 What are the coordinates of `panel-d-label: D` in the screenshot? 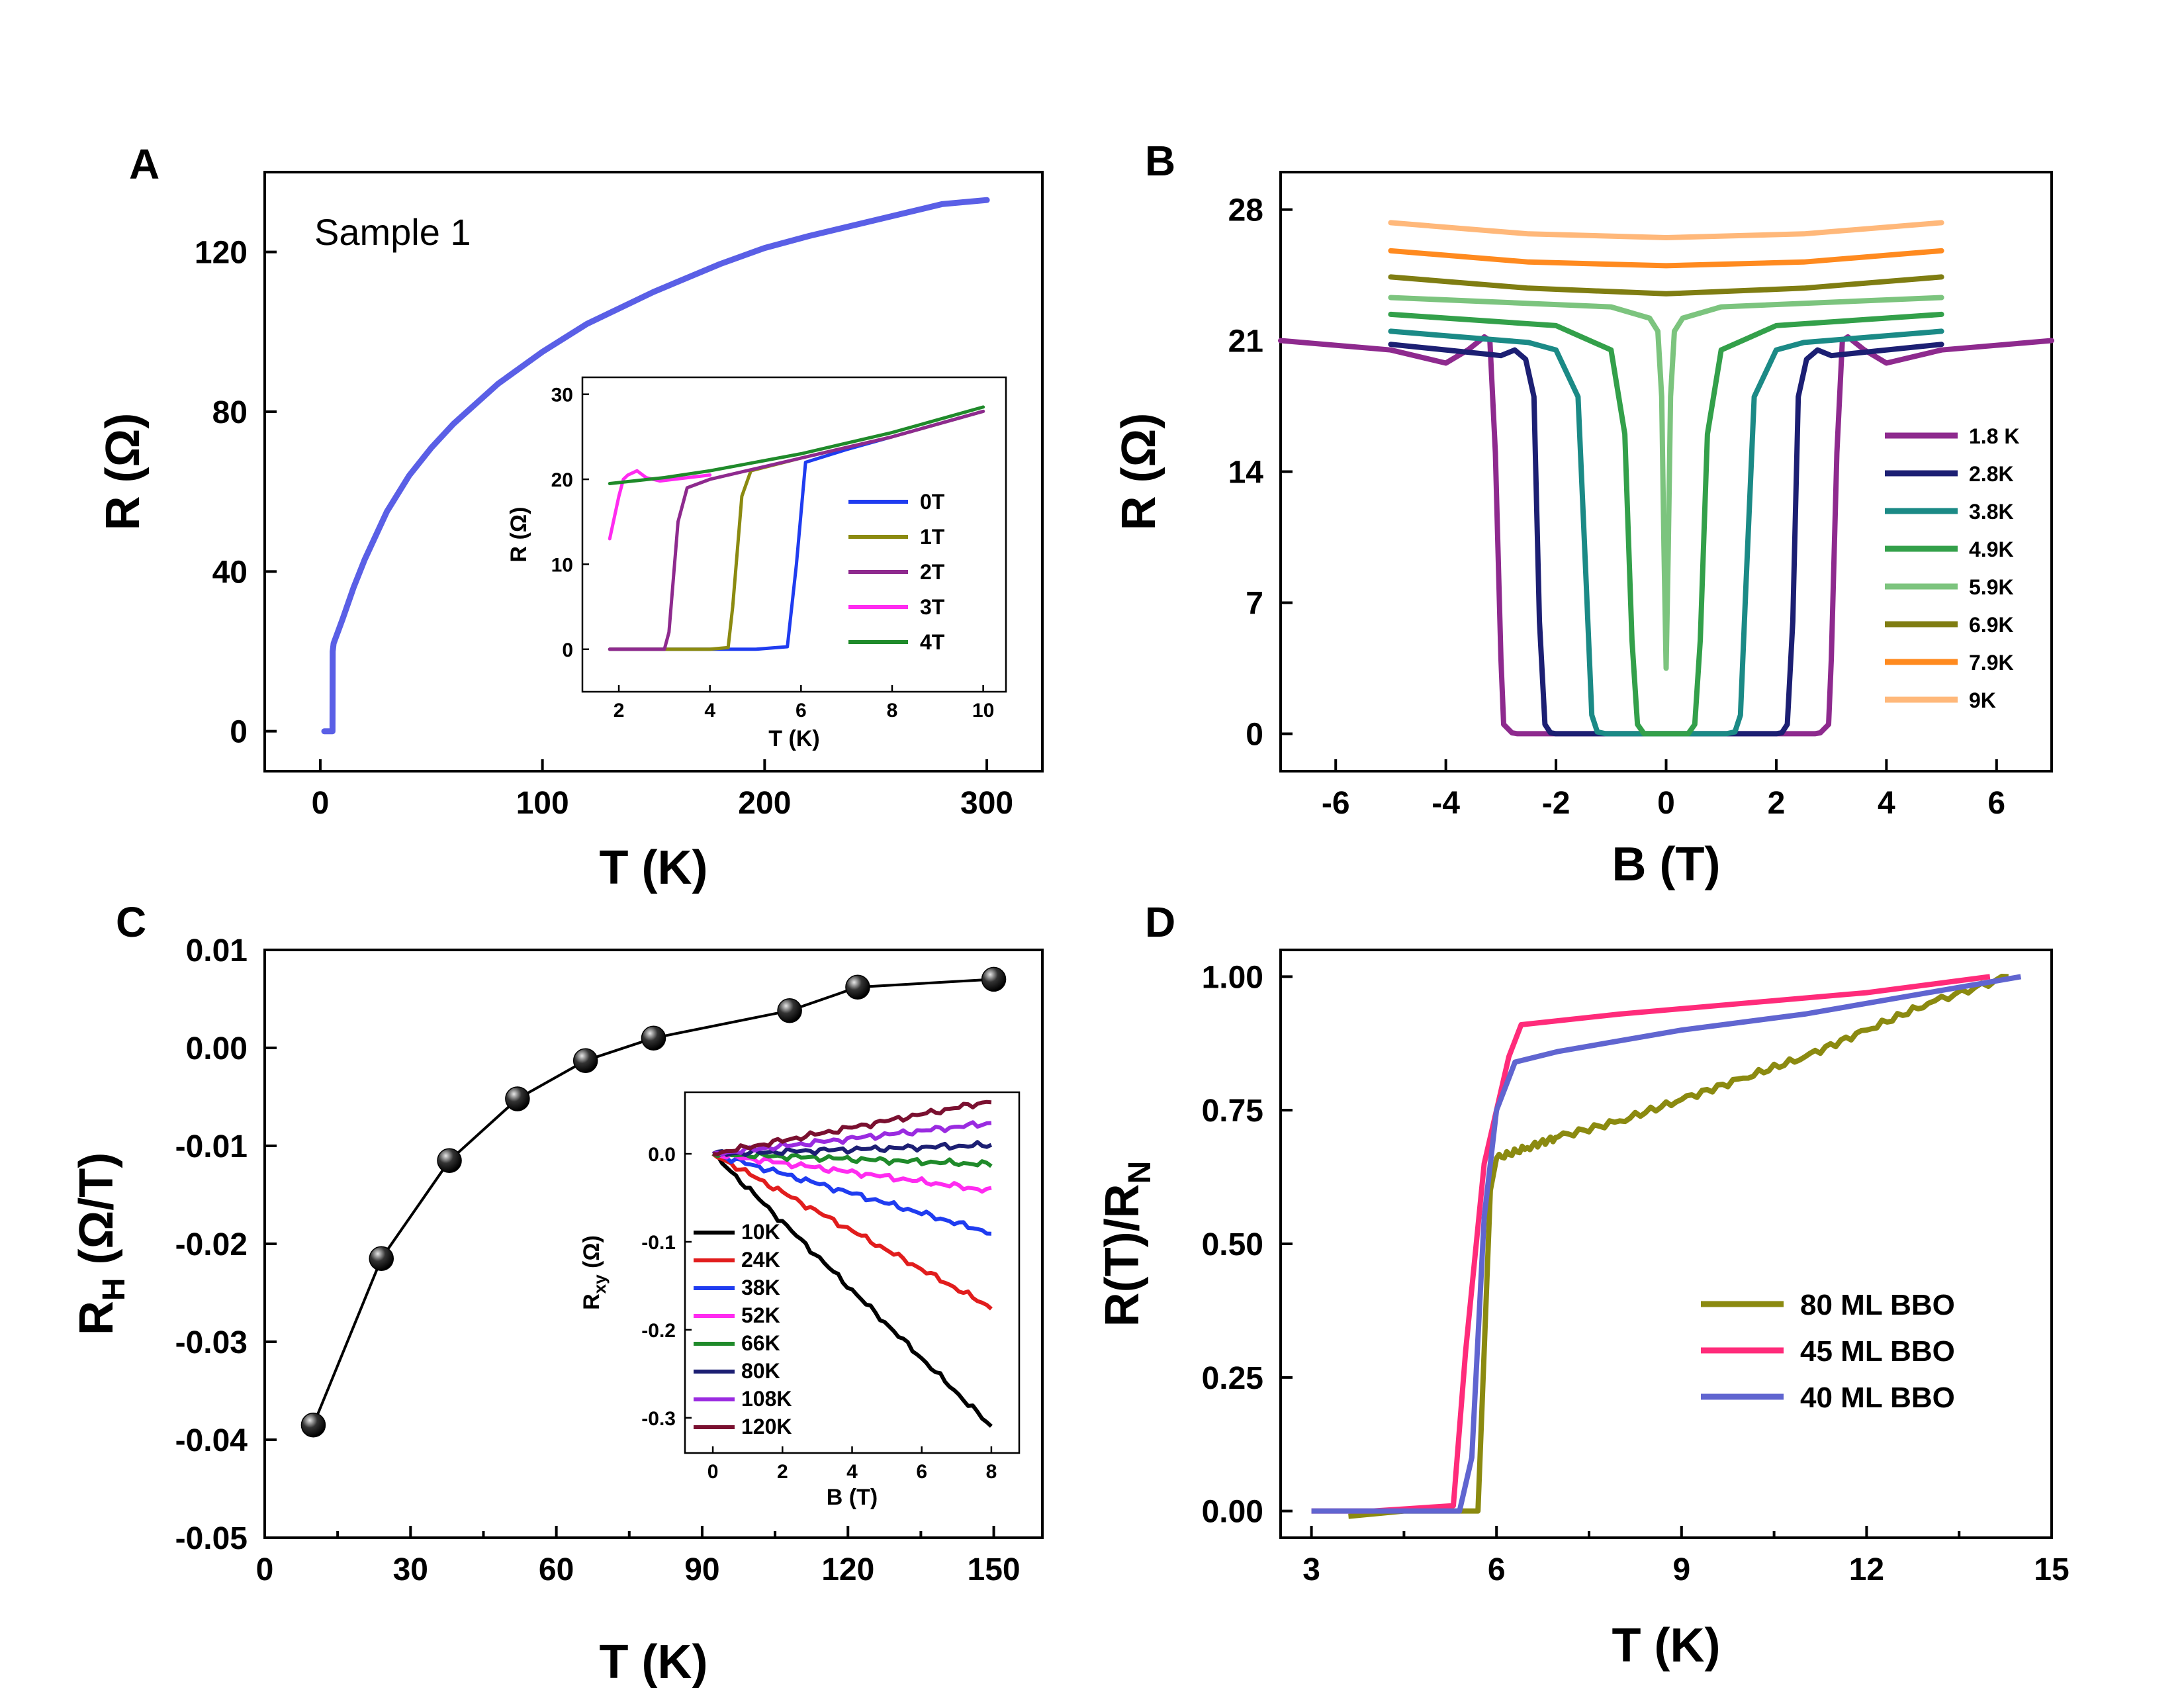 It's located at (1160, 922).